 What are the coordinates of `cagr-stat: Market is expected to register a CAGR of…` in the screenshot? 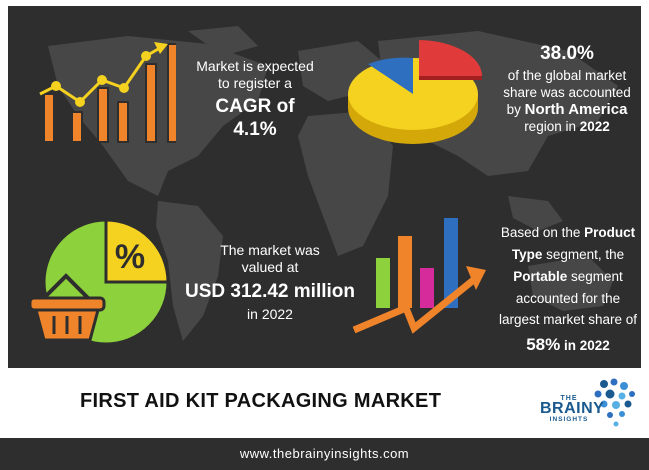 It's located at (255, 100).